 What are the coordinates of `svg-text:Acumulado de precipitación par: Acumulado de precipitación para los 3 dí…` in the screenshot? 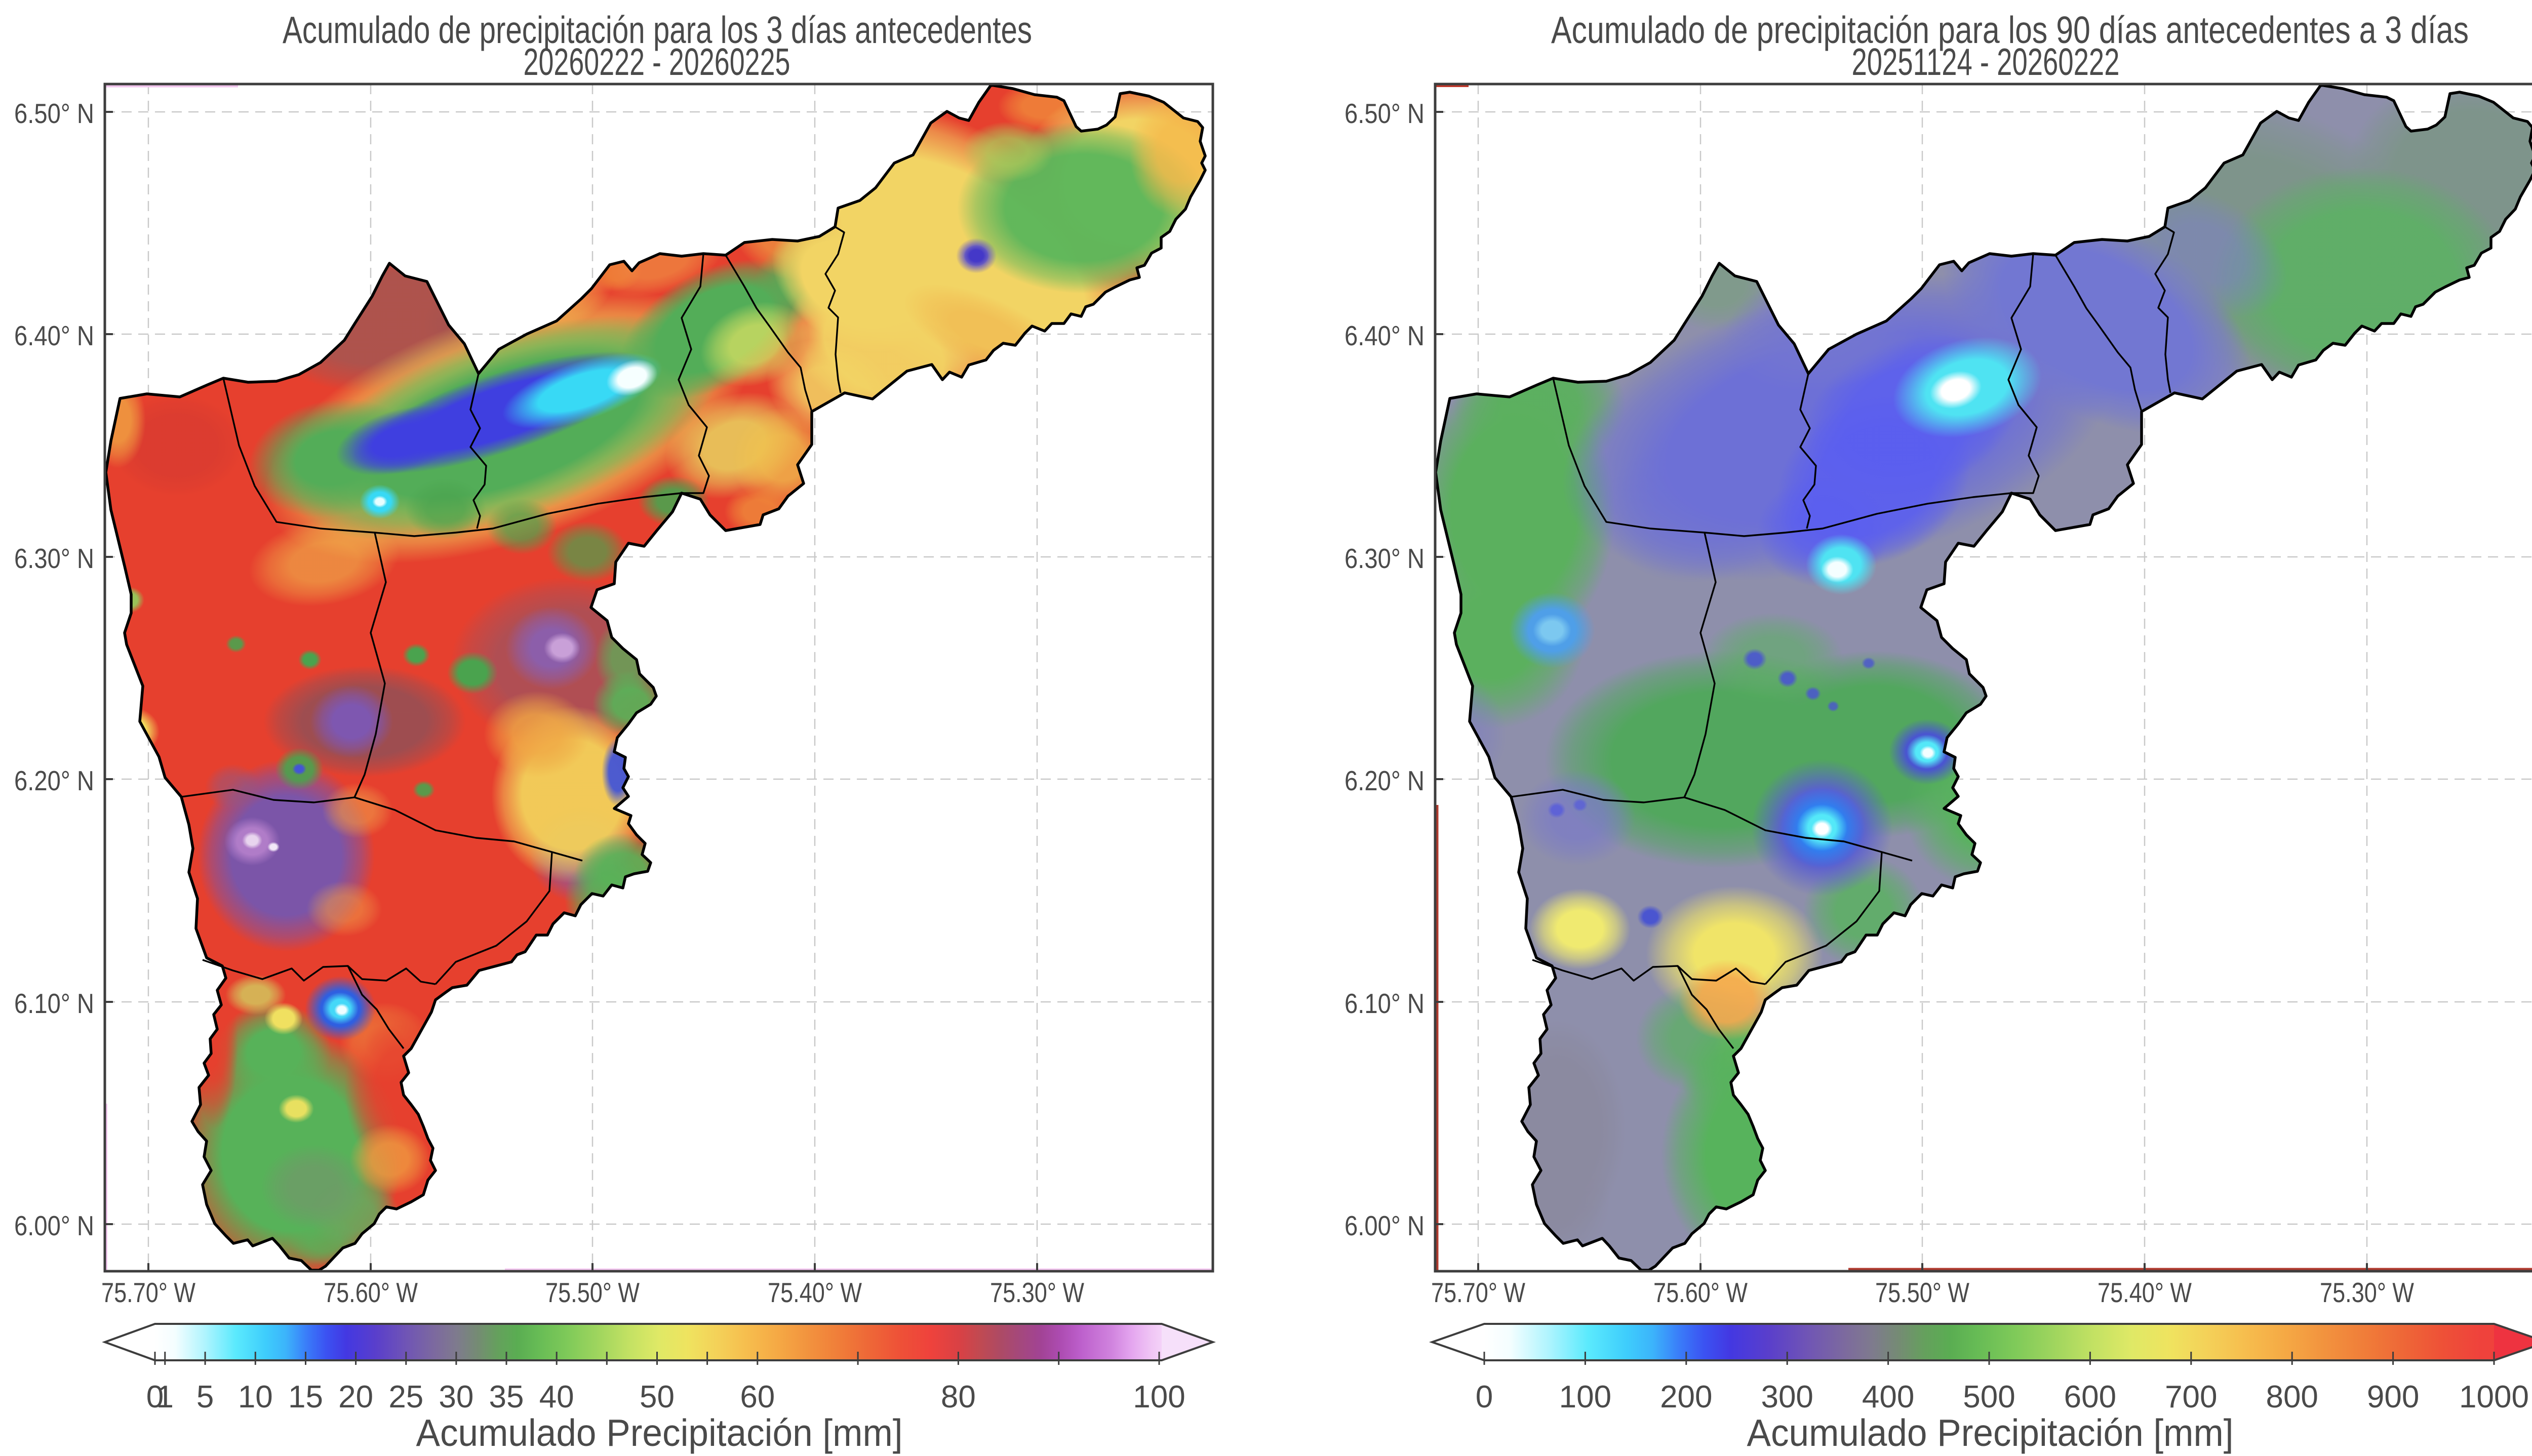 It's located at (657, 30).